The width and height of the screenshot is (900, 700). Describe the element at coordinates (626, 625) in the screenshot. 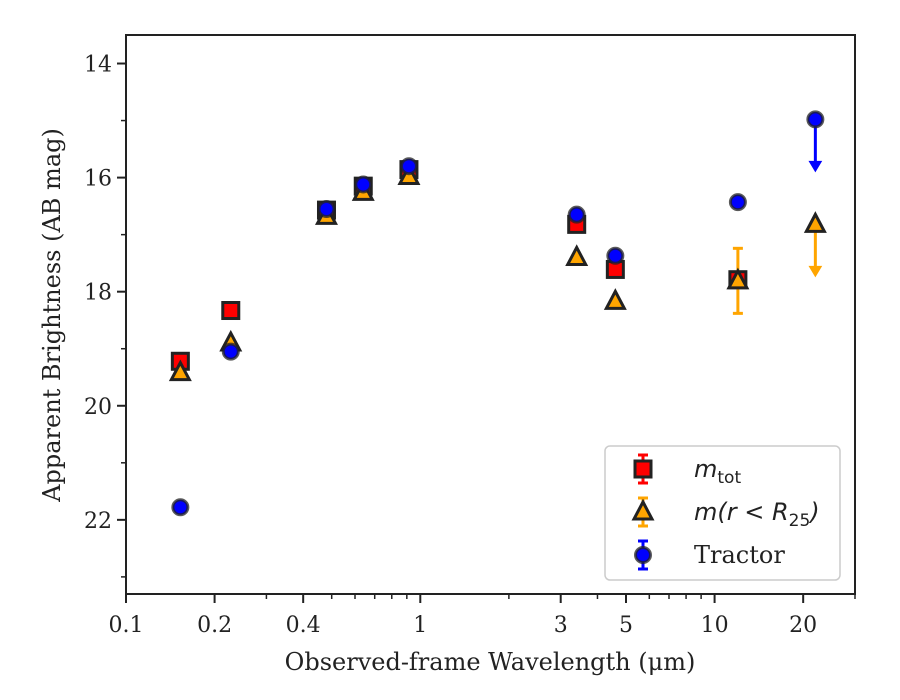

I see `x-tick-label: 5` at that location.